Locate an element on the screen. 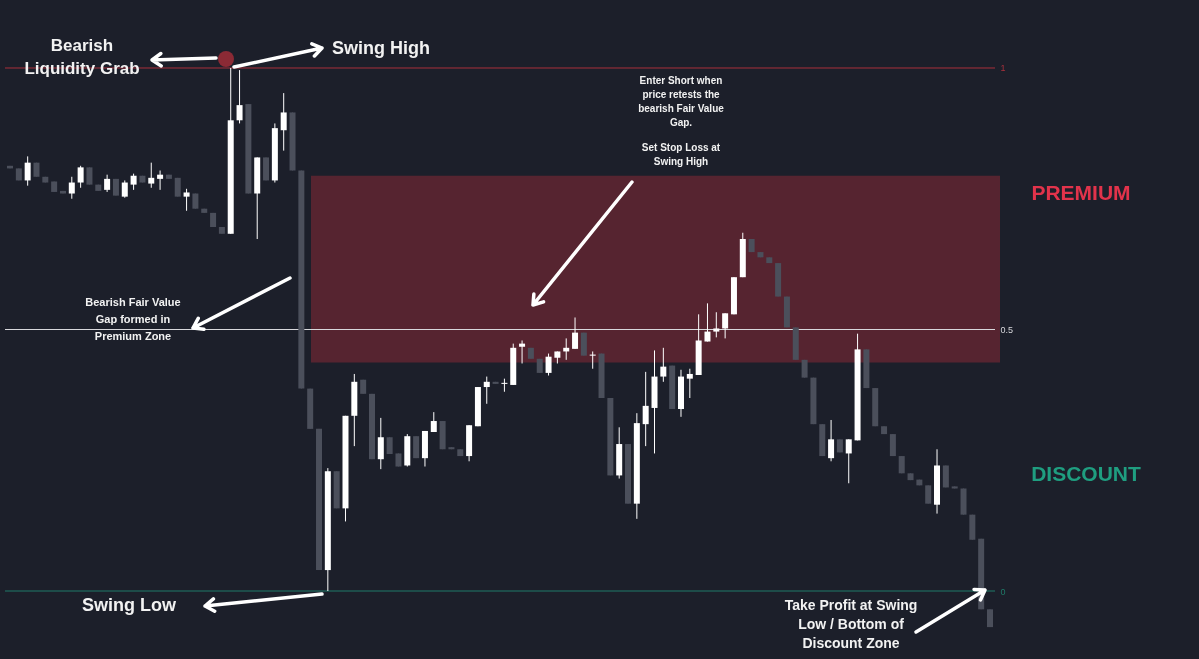  annotation: Set Stop Loss at Swing High is located at coordinates (681, 154).